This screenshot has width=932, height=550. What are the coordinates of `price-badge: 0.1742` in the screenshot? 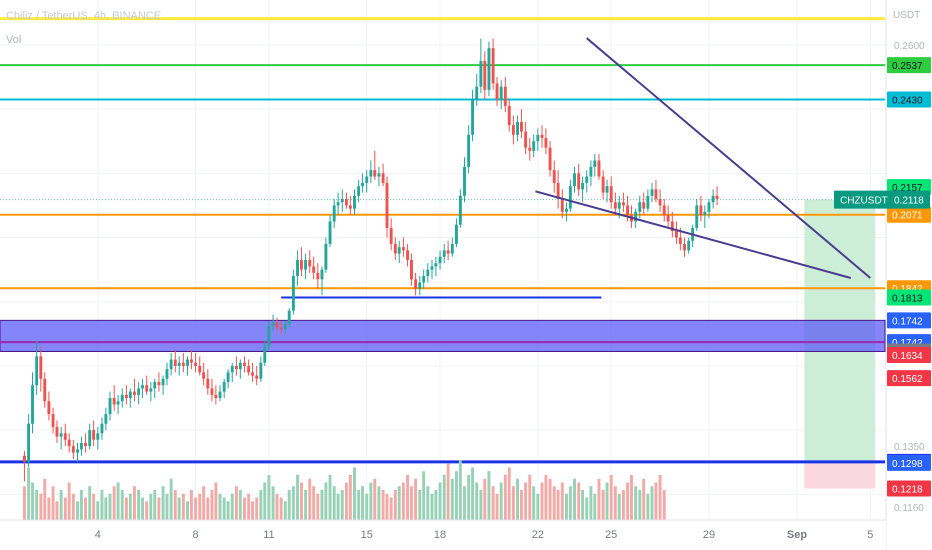 It's located at (909, 320).